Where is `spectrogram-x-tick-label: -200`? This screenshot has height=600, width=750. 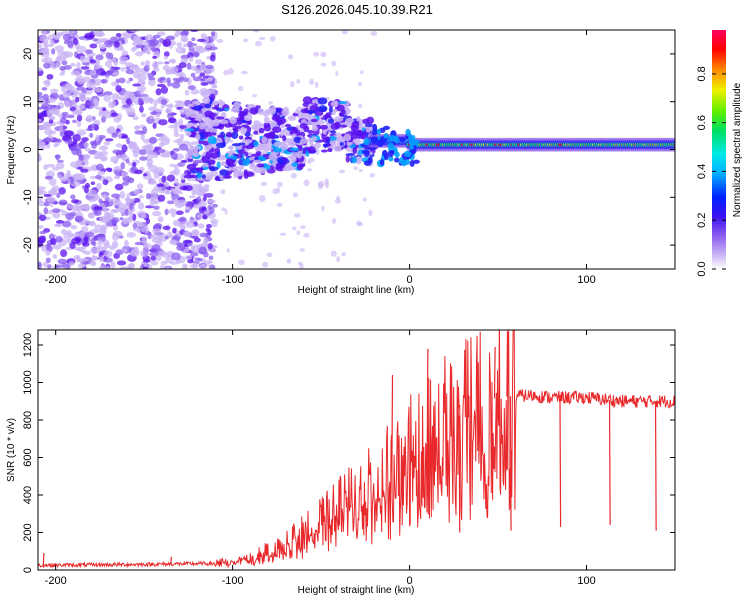
spectrogram-x-tick-label: -200 is located at coordinates (56, 280).